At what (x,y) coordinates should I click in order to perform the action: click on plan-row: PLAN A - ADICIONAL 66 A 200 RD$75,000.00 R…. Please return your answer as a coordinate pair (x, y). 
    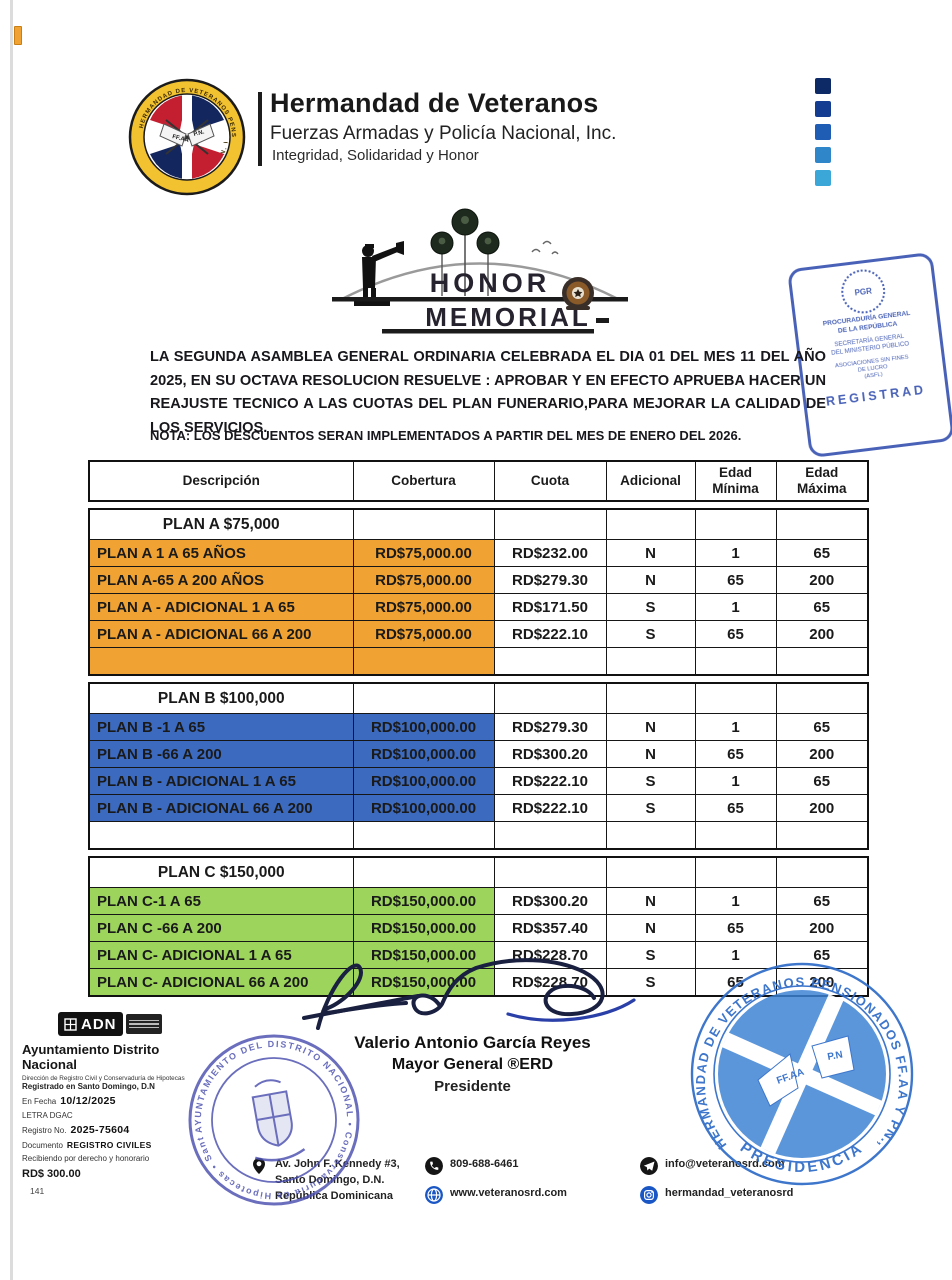
    Looking at the image, I should click on (478, 634).